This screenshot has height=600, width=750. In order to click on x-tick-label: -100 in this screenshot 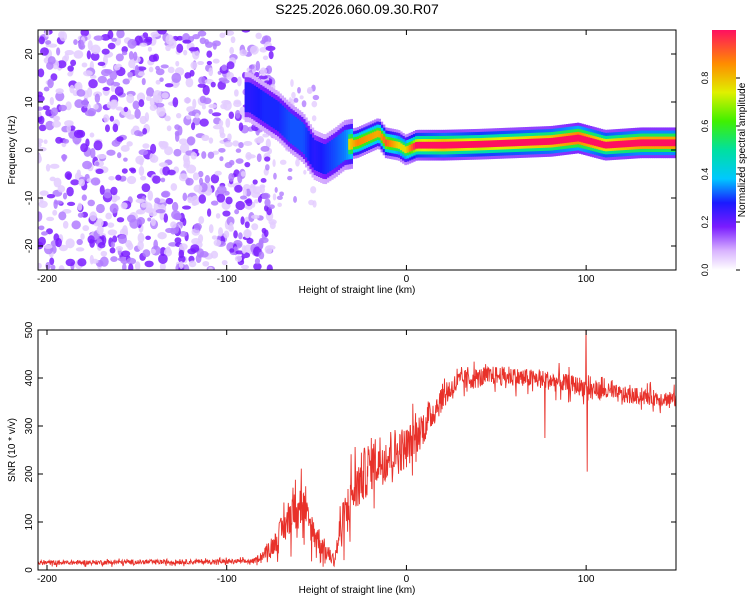, I will do `click(227, 579)`.